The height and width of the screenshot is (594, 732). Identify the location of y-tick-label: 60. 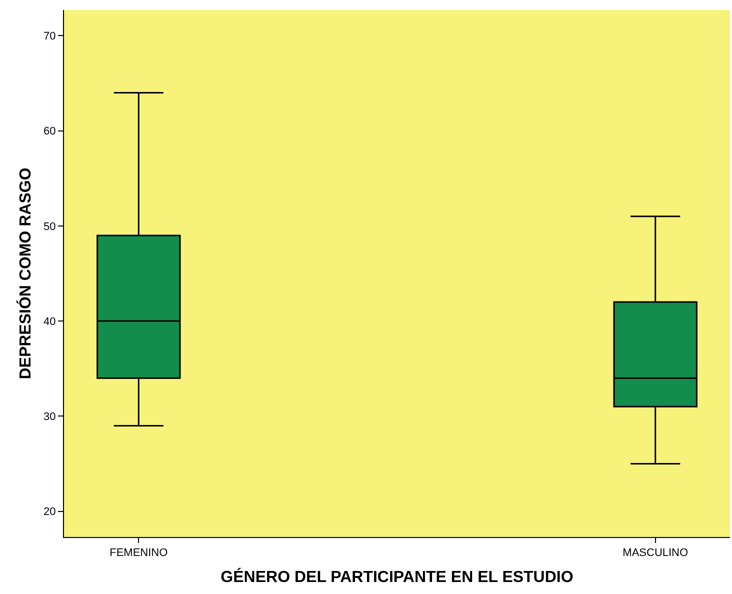
(50, 132).